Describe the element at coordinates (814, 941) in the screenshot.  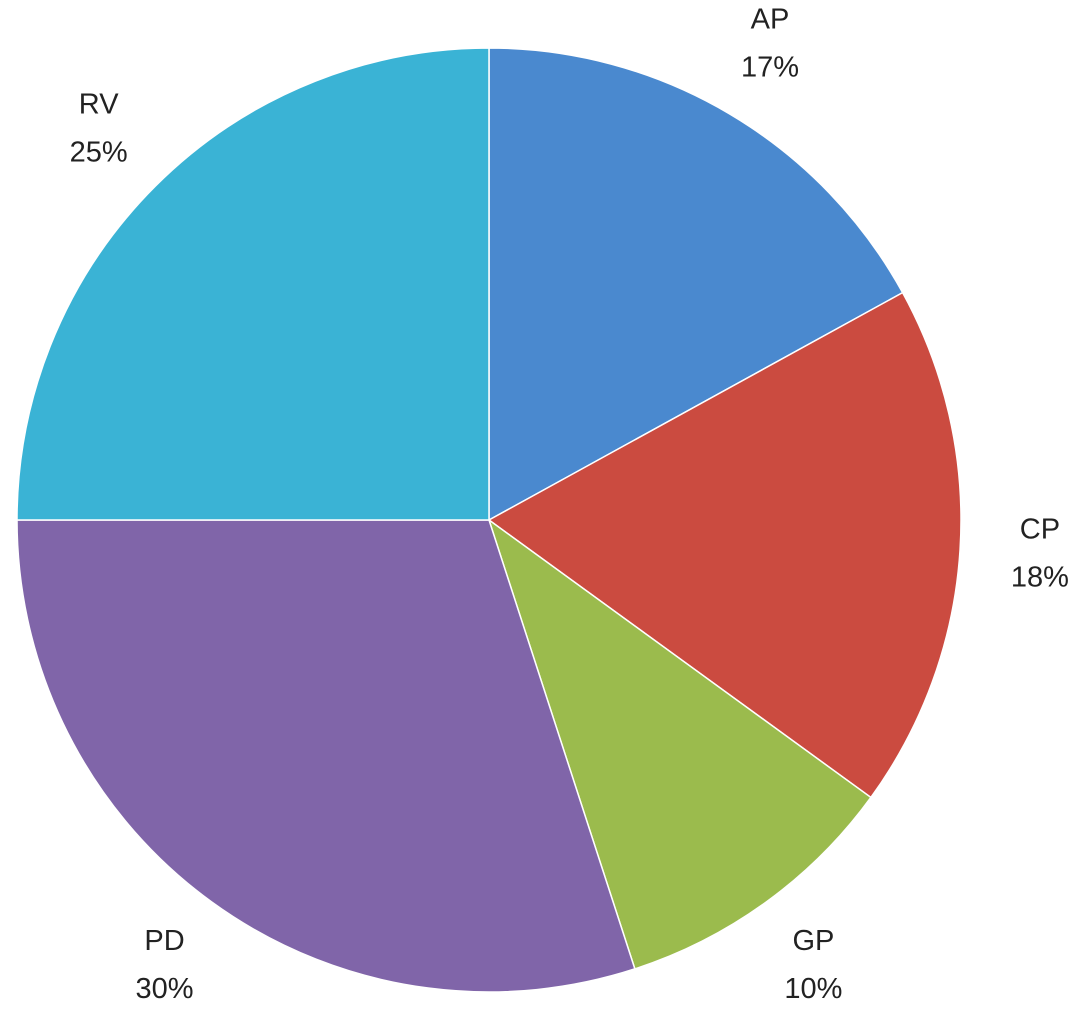
I see `slice-label: GP` at that location.